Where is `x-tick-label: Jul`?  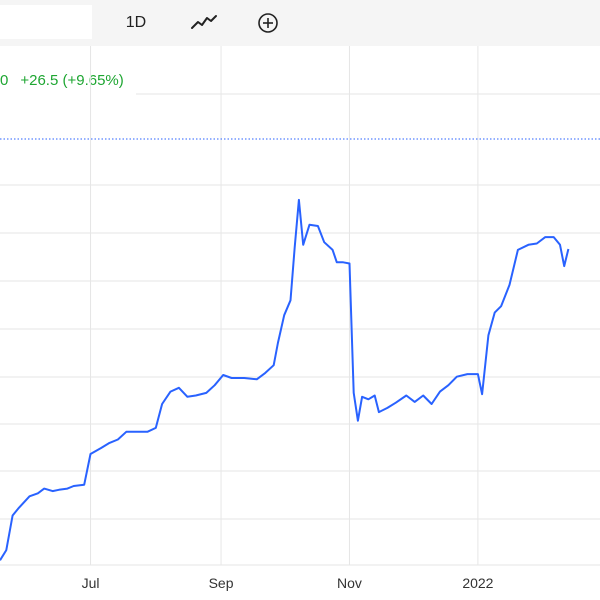 x-tick-label: Jul is located at coordinates (91, 583).